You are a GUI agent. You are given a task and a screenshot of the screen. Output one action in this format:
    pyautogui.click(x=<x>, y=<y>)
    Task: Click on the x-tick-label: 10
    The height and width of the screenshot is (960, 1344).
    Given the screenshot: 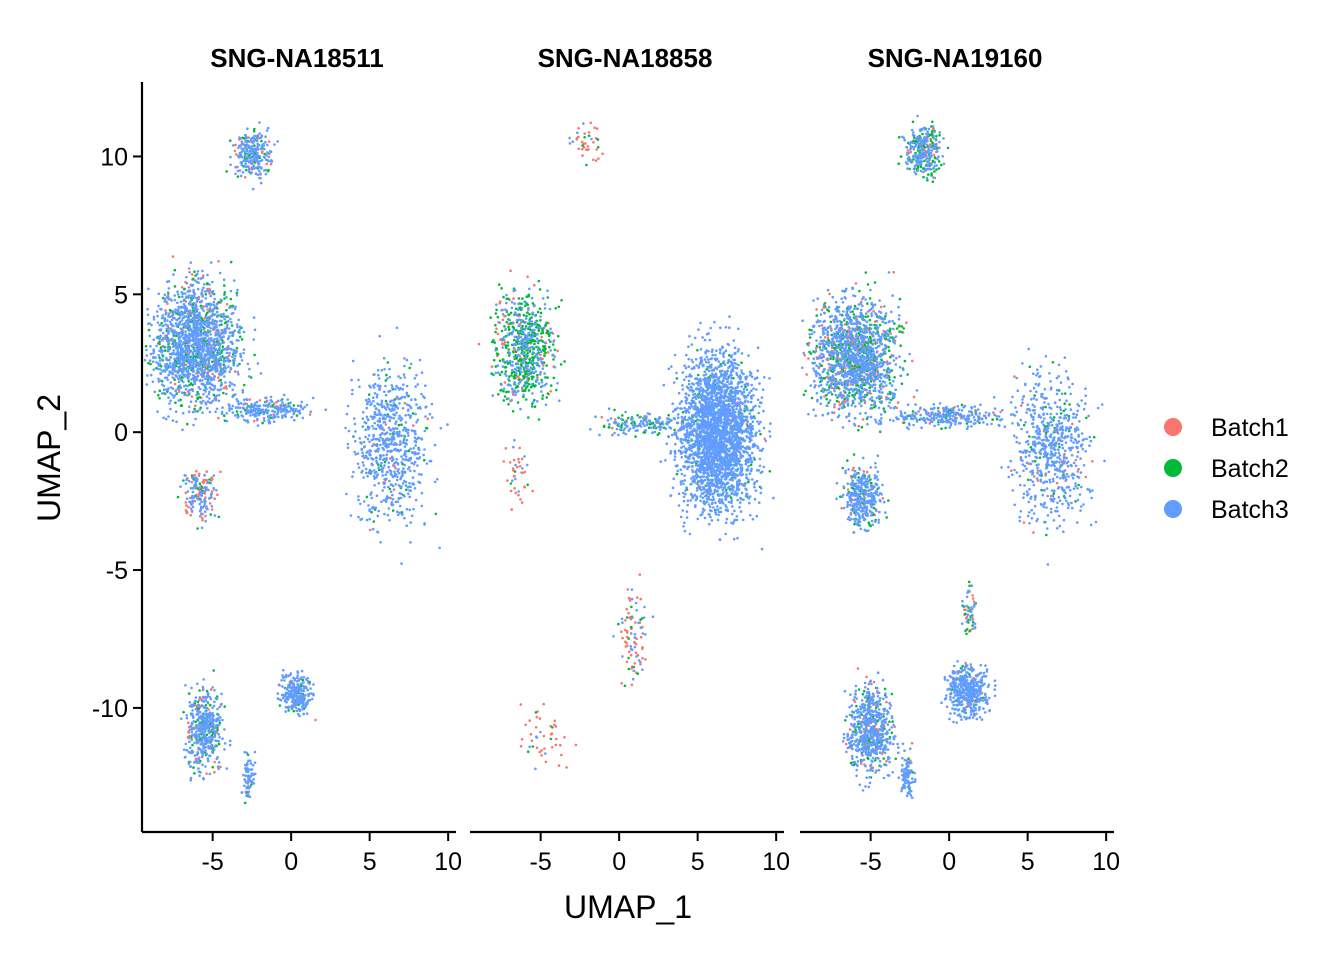 What is the action you would take?
    pyautogui.click(x=448, y=862)
    